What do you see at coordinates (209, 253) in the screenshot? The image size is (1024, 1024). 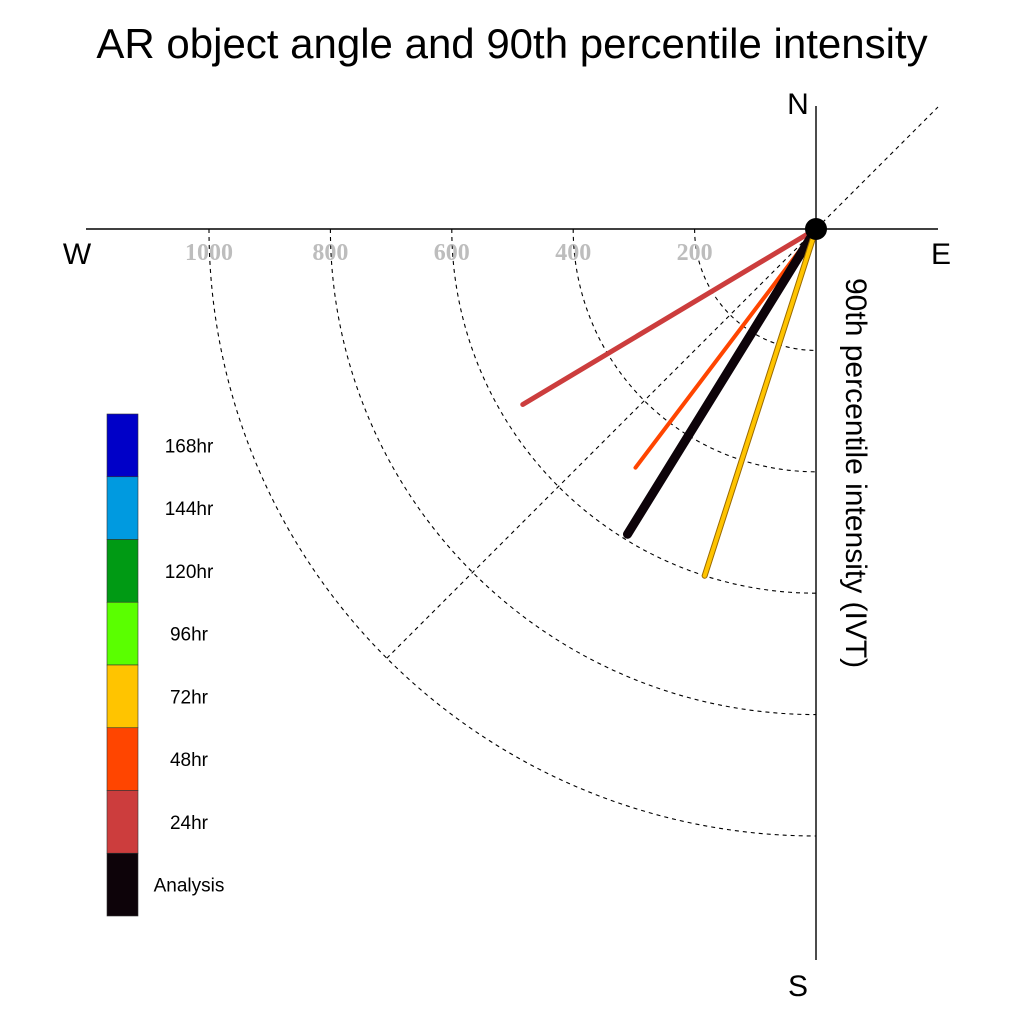 I see `radial-tick-label: 1000` at bounding box center [209, 253].